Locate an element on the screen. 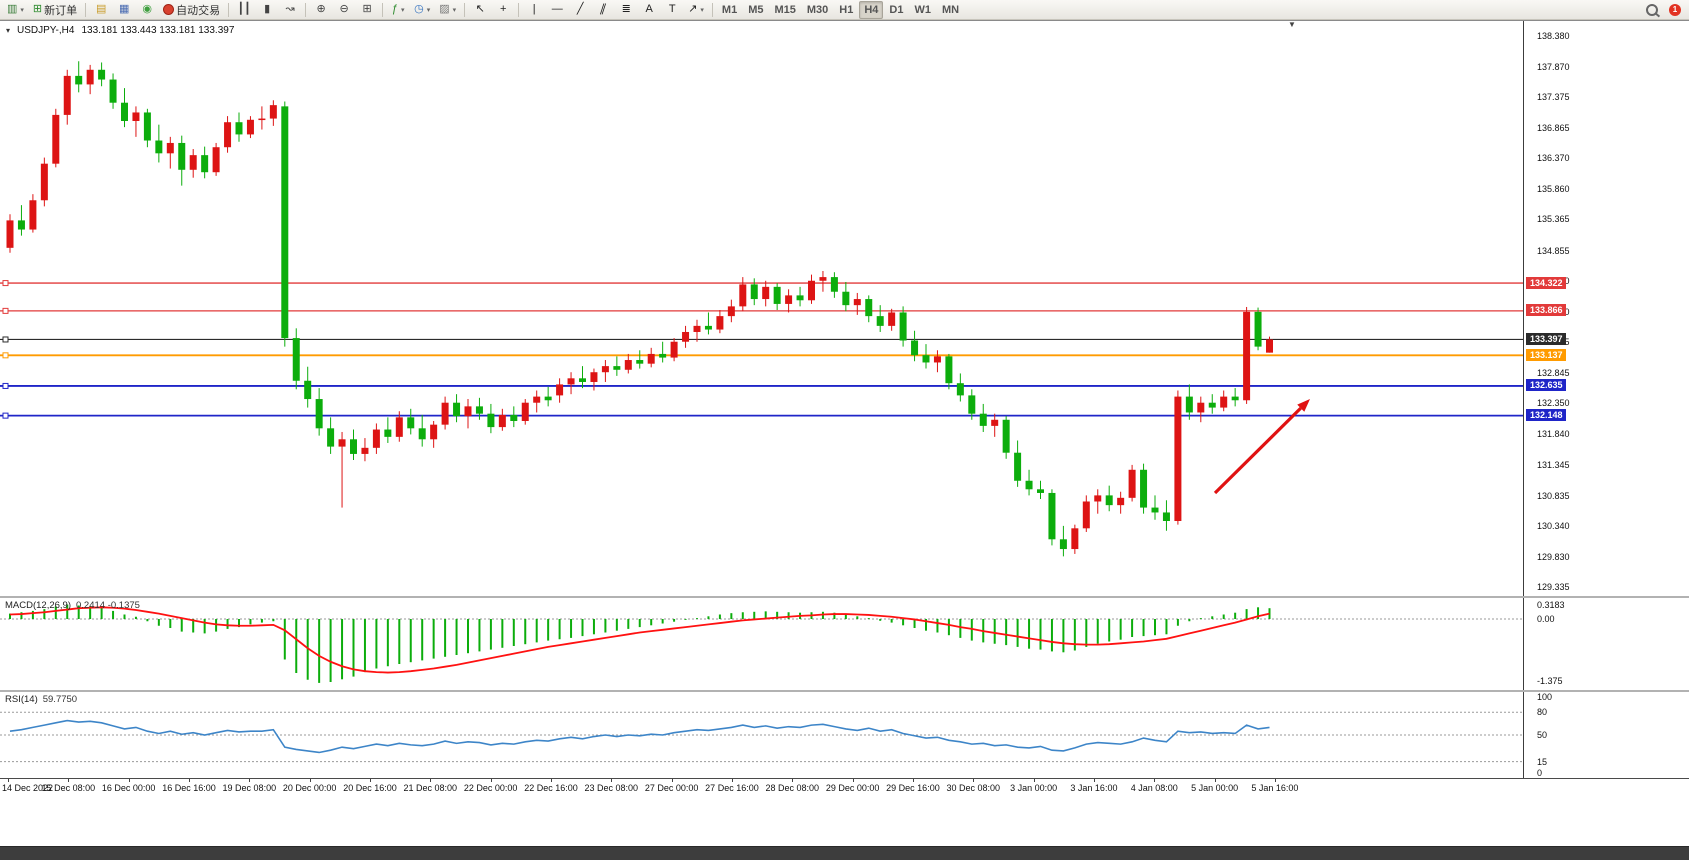  time-axis-label: 23 Dec 08:00 is located at coordinates (611, 788).